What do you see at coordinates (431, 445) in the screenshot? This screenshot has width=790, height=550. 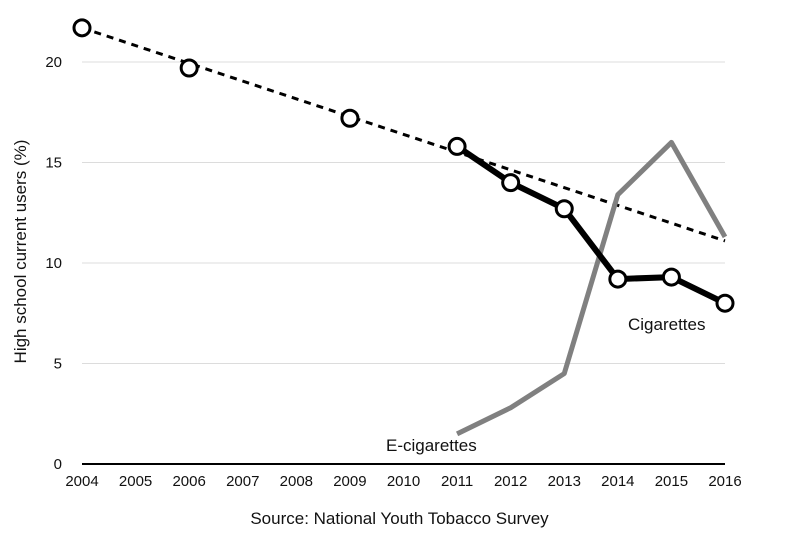 I see `e-cigarettes-series-label: E-cigarettes` at bounding box center [431, 445].